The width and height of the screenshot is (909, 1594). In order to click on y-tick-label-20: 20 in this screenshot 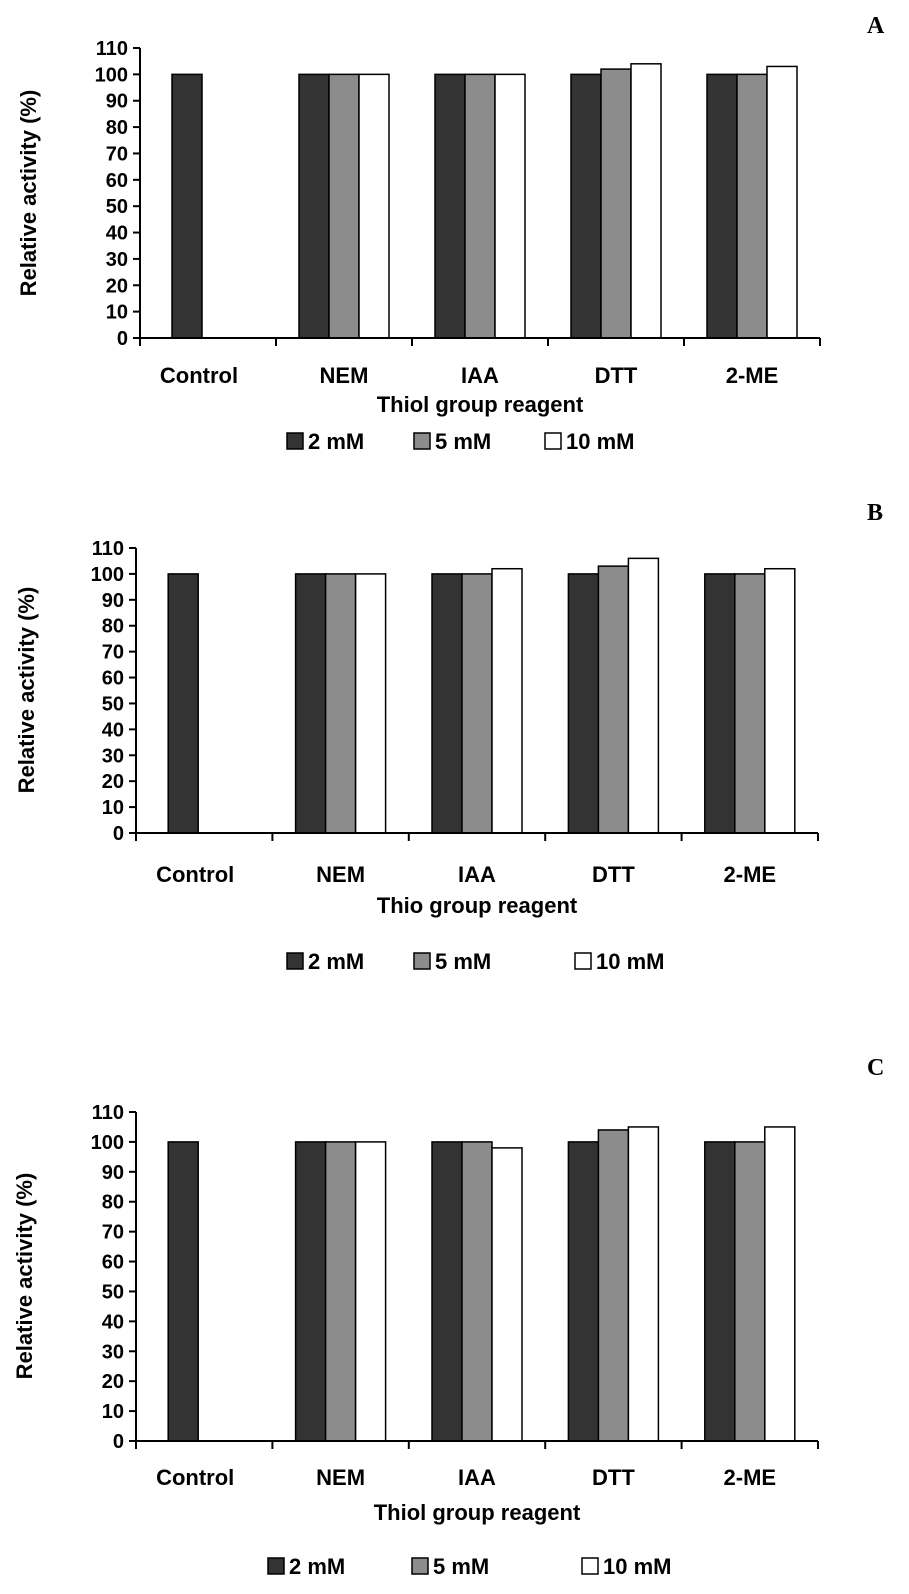, I will do `click(113, 1382)`.